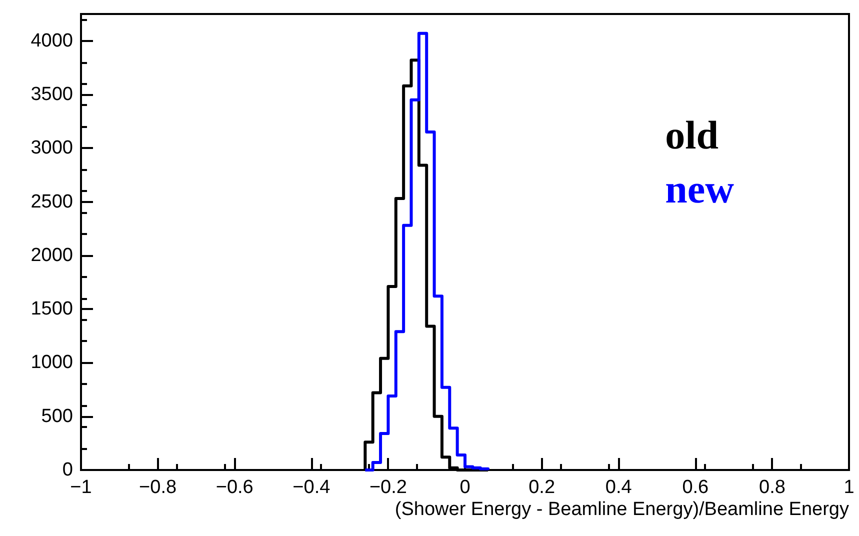  I want to click on x-tick-label: 0.4, so click(618, 487).